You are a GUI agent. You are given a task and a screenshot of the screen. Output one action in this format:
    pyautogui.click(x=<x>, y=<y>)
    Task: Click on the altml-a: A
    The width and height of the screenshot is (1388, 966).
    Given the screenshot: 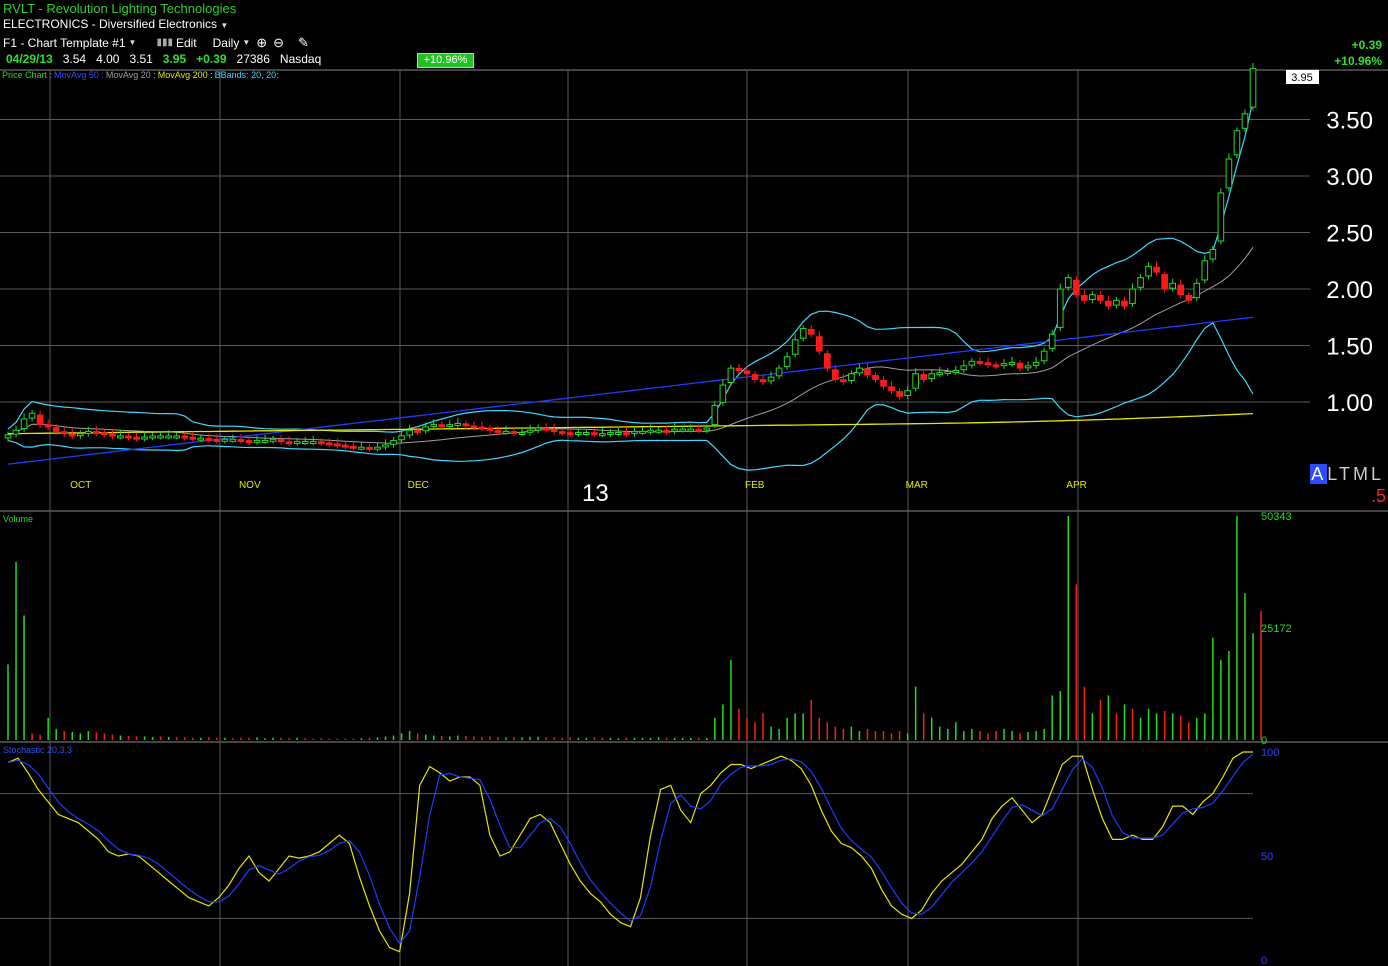 What is the action you would take?
    pyautogui.click(x=1319, y=474)
    